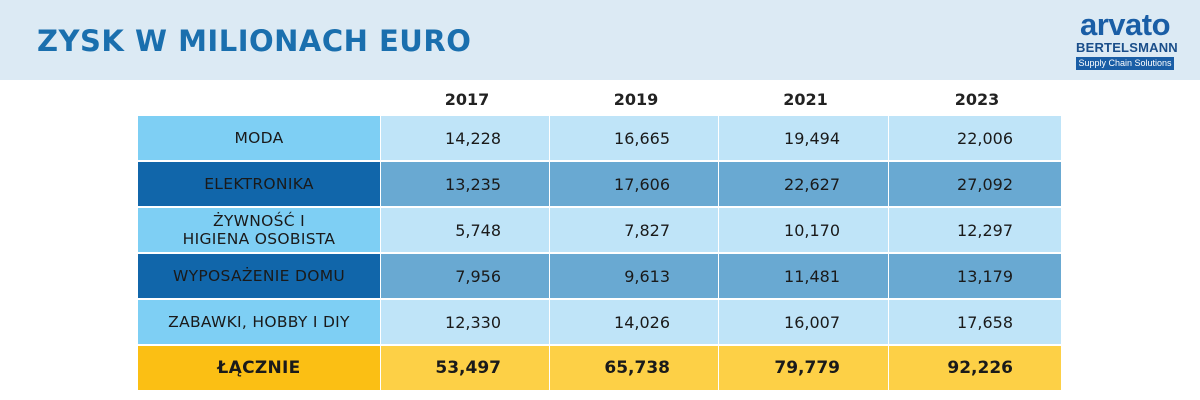 Image resolution: width=1200 pixels, height=400 pixels. Describe the element at coordinates (805, 99) in the screenshot. I see `column-header-2021: 2021` at that location.